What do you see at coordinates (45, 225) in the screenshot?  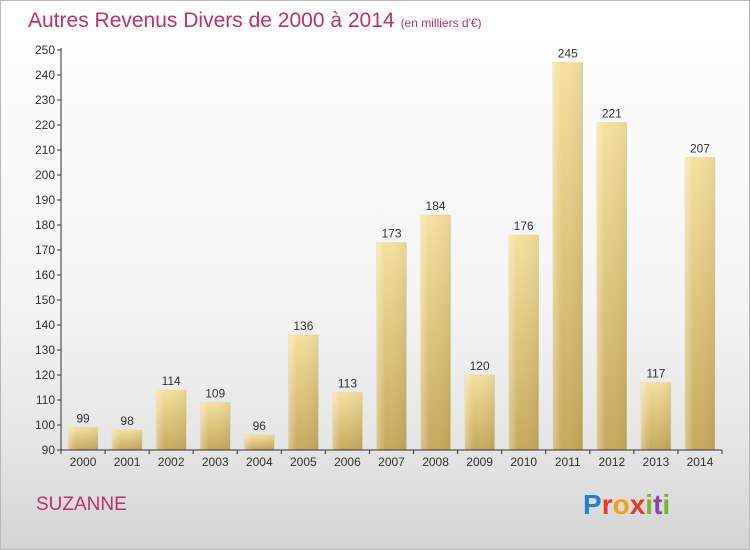 I see `y-tick-label: 180` at bounding box center [45, 225].